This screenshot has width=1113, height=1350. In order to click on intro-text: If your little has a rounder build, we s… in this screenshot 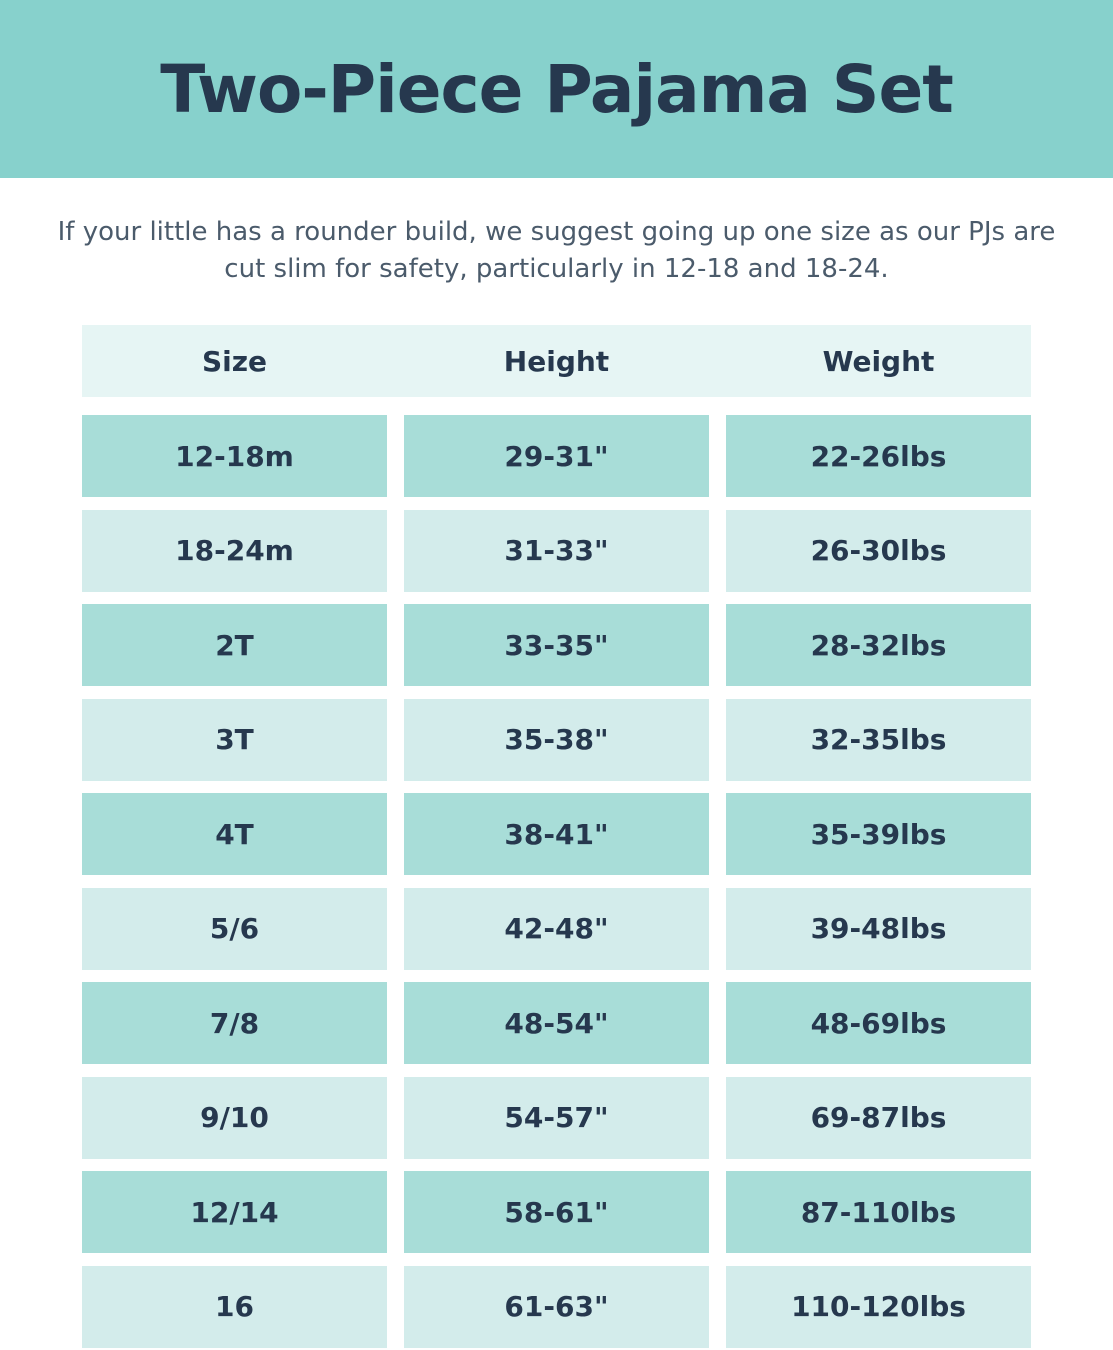, I will do `click(556, 250)`.